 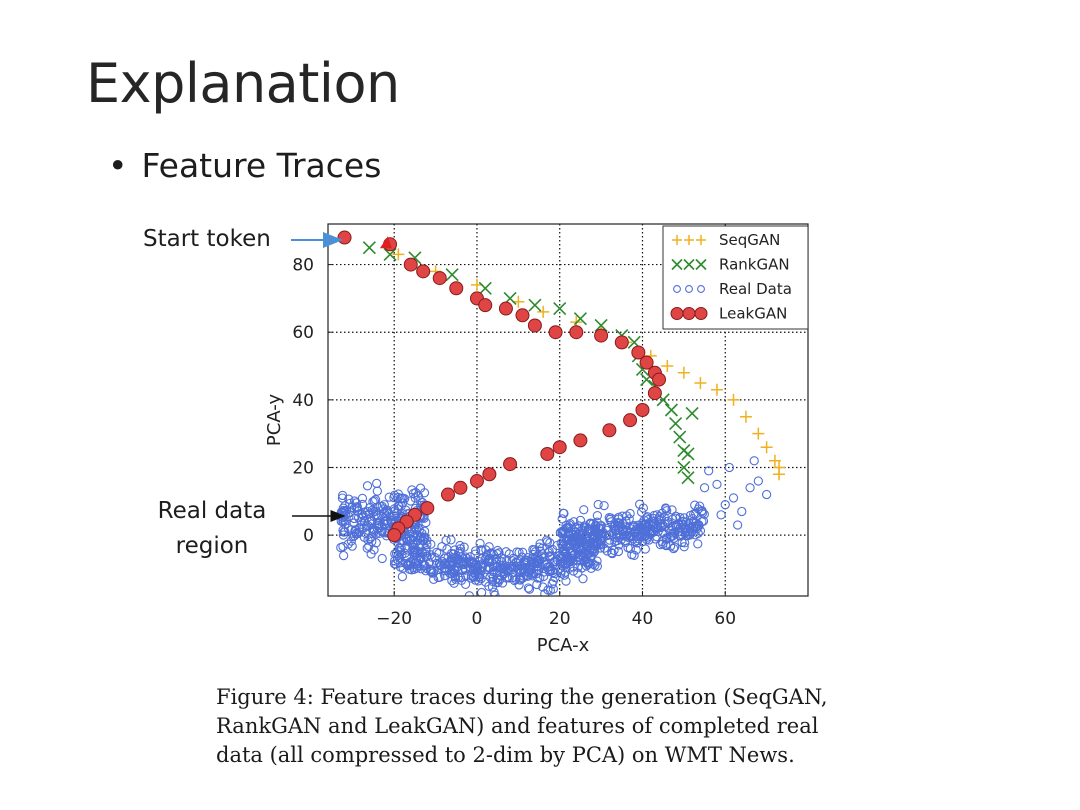 I want to click on x-tick-label: 40, so click(x=643, y=619).